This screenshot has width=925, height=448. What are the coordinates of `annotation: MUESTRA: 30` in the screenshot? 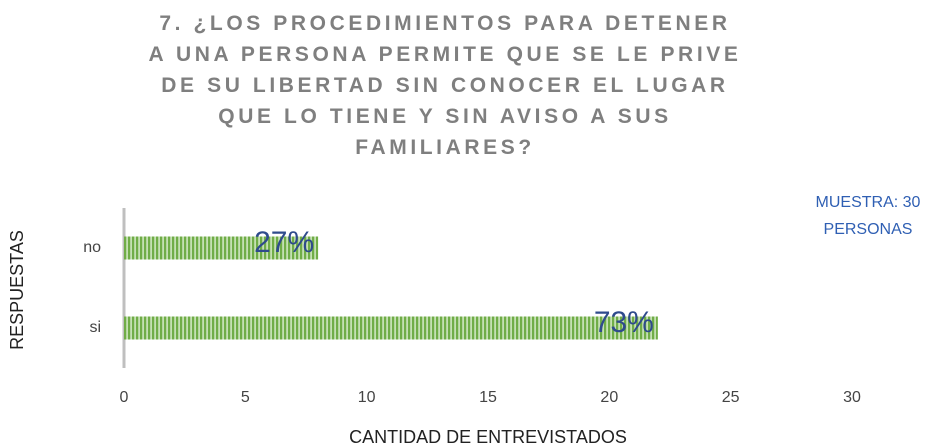 It's located at (868, 202).